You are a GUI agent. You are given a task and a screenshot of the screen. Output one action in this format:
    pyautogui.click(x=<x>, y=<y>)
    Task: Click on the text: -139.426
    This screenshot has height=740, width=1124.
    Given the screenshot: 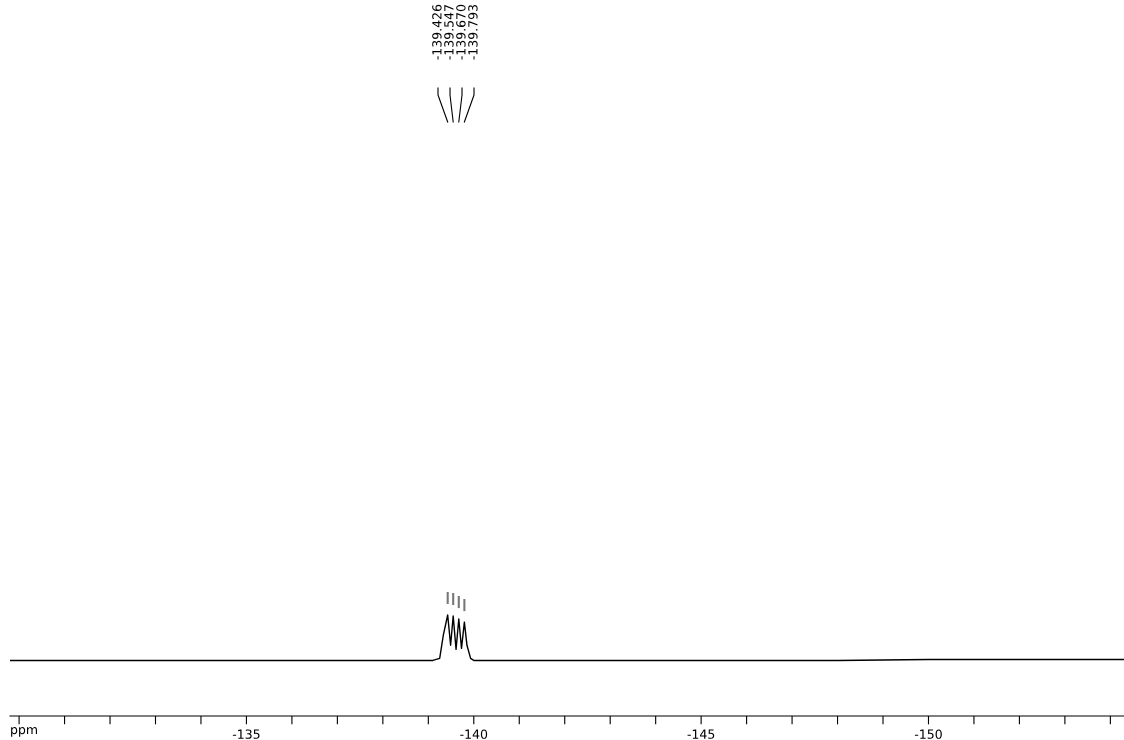 What is the action you would take?
    pyautogui.click(x=437, y=32)
    